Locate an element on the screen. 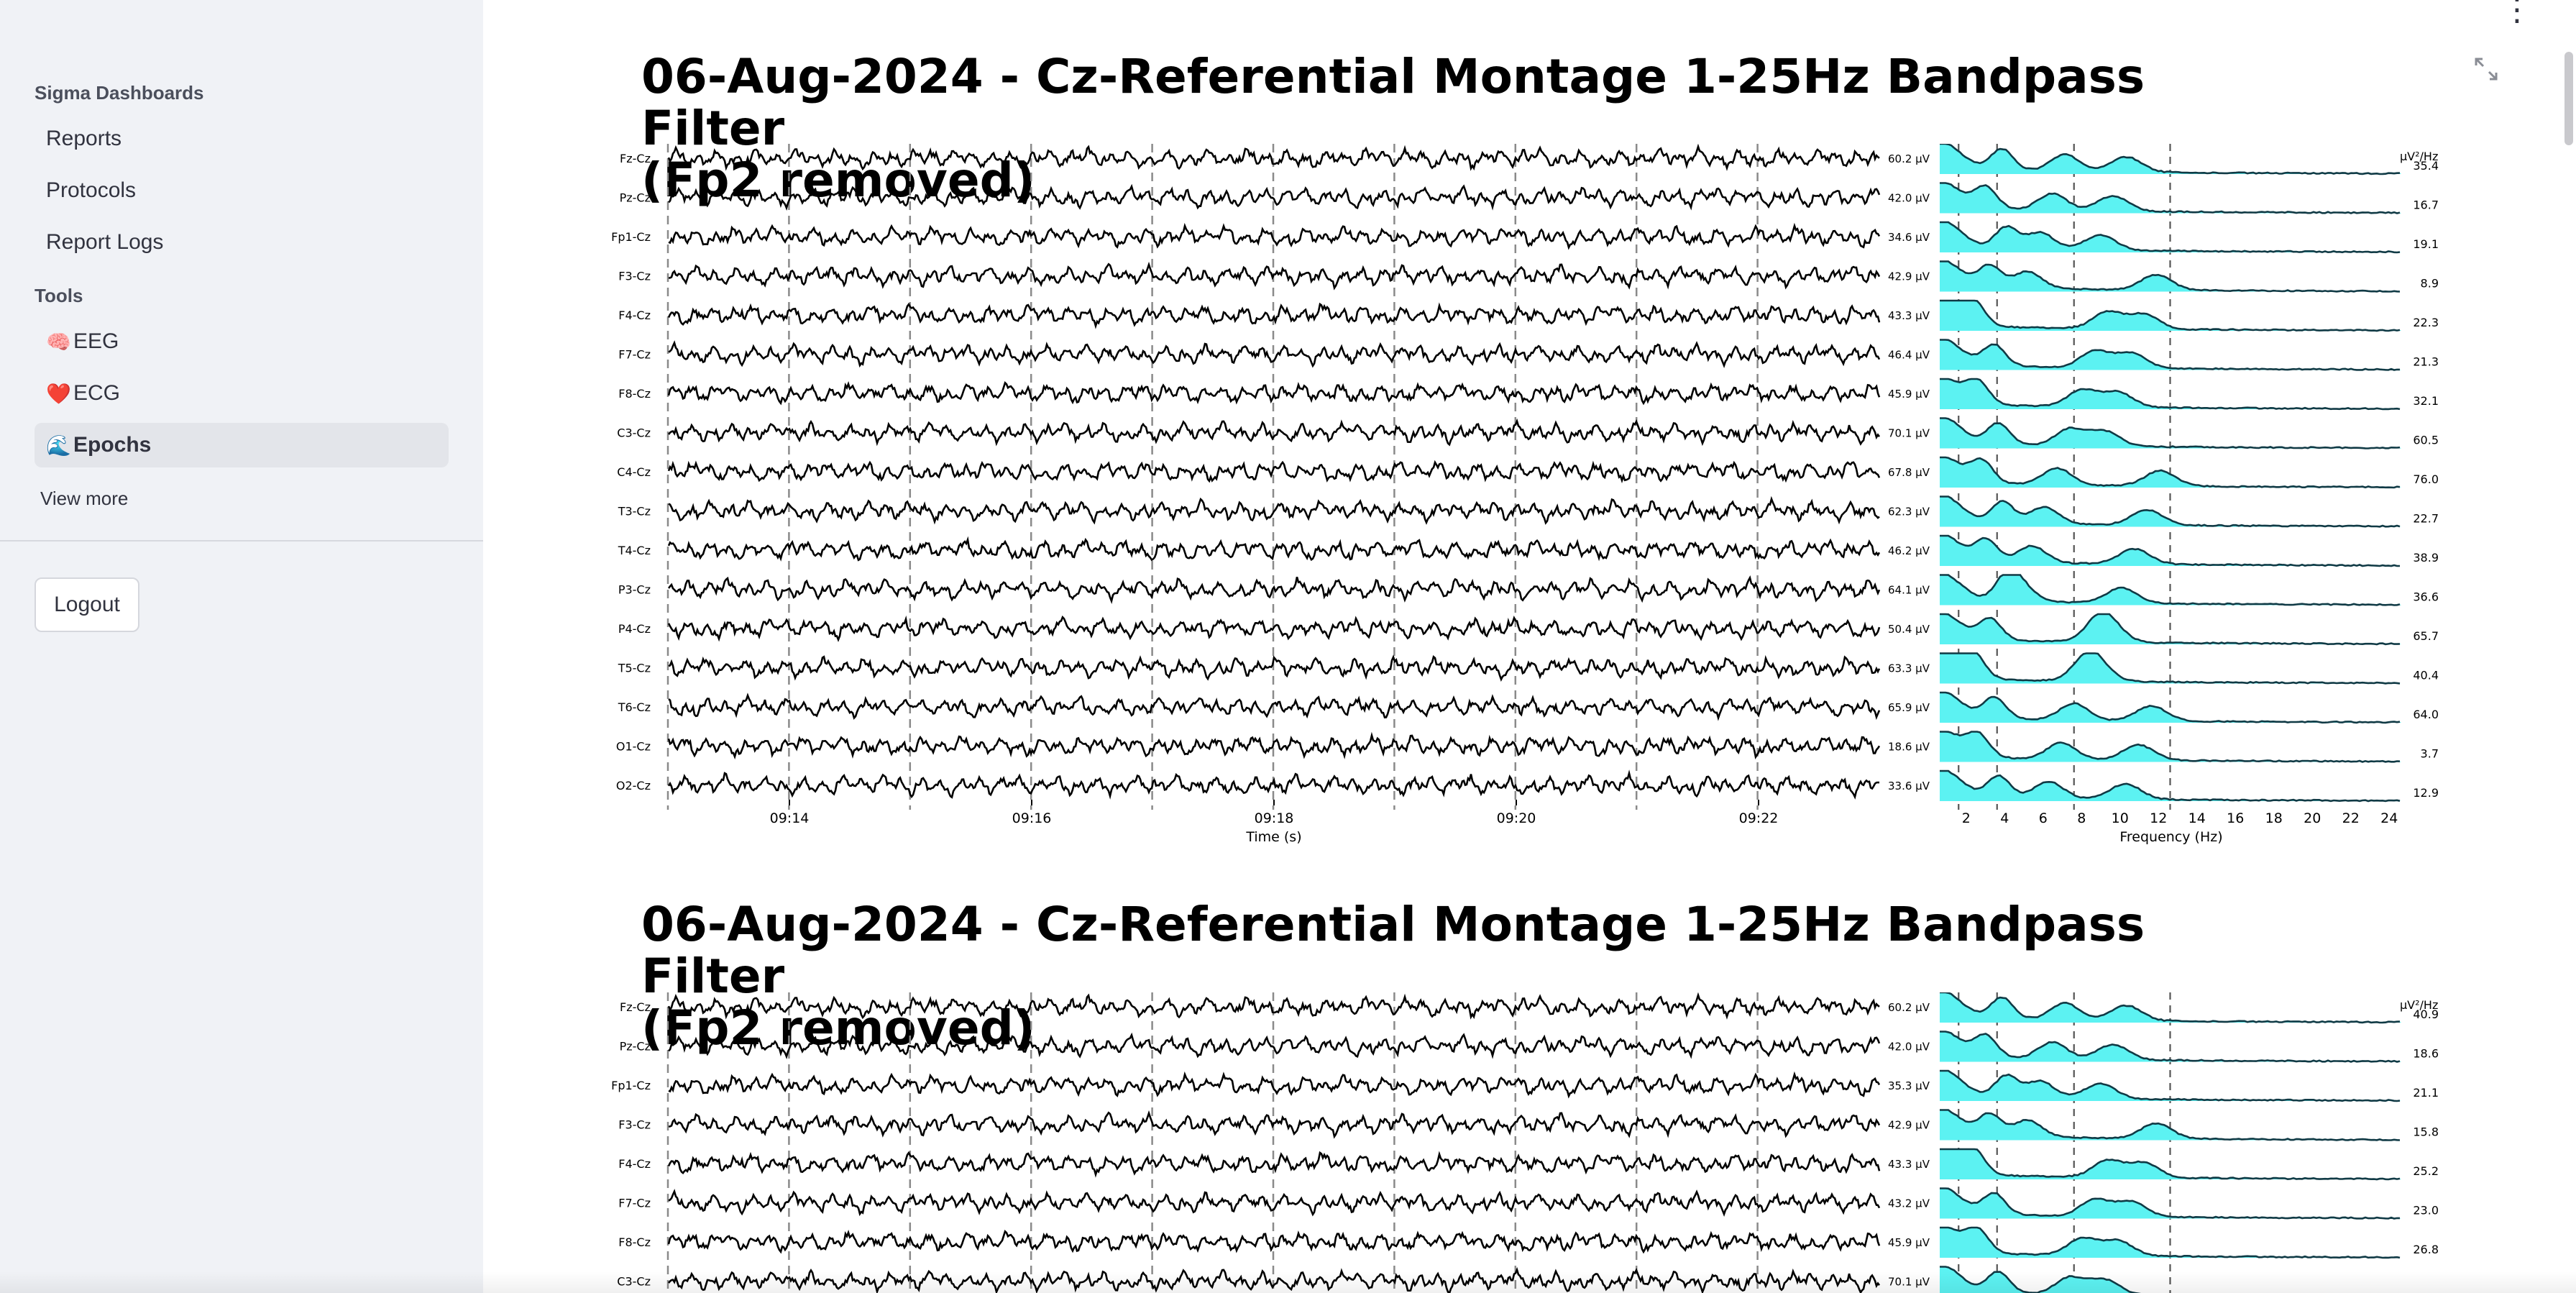 Image resolution: width=2576 pixels, height=1293 pixels. freq-tick-label: 8 is located at coordinates (2081, 818).